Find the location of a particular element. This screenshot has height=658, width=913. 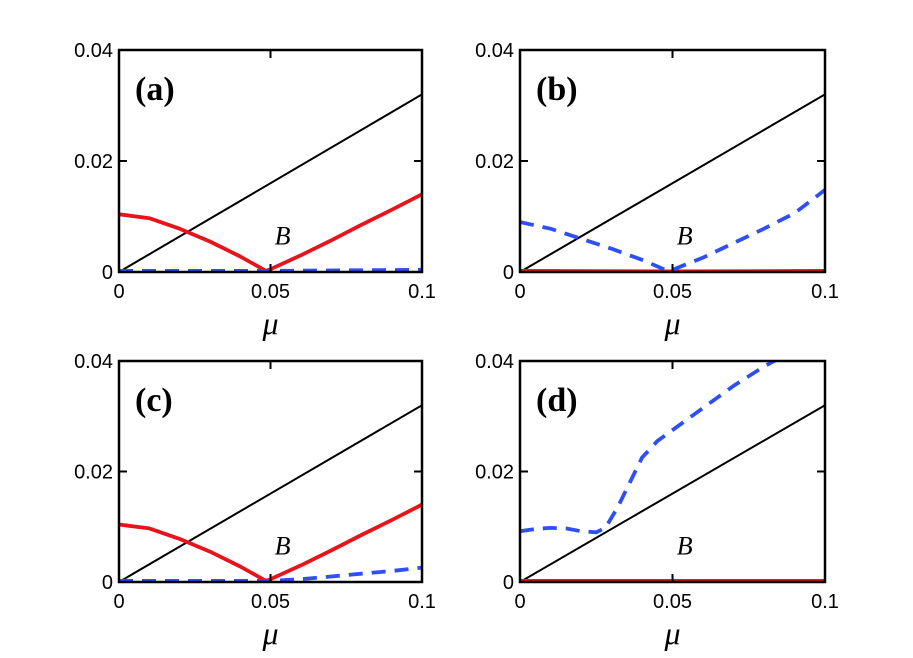

panel-label: (d) is located at coordinates (557, 400).